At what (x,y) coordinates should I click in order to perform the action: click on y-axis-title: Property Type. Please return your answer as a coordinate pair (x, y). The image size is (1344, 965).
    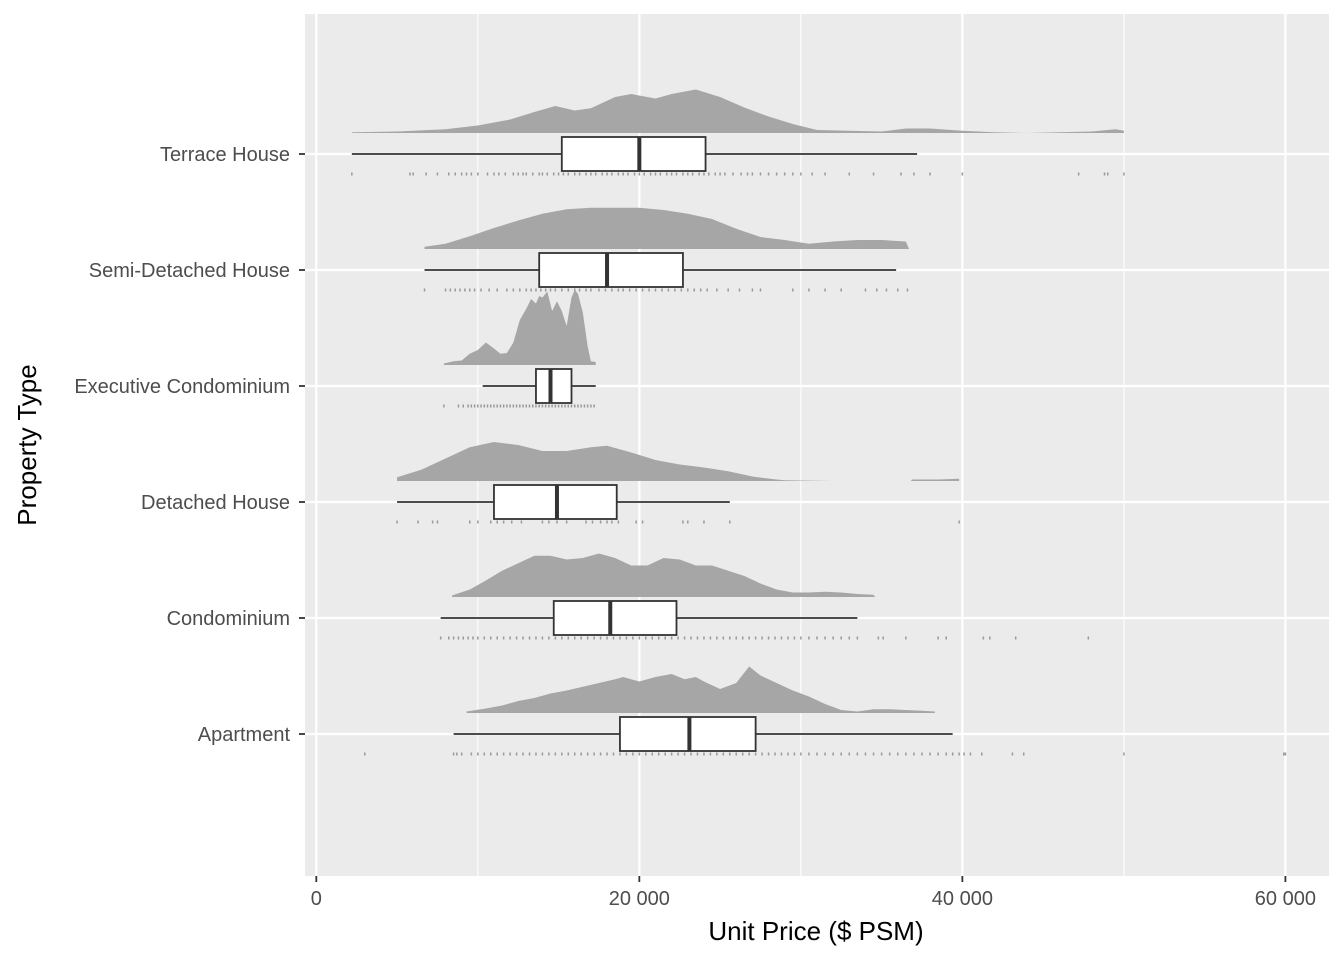
    Looking at the image, I should click on (27, 444).